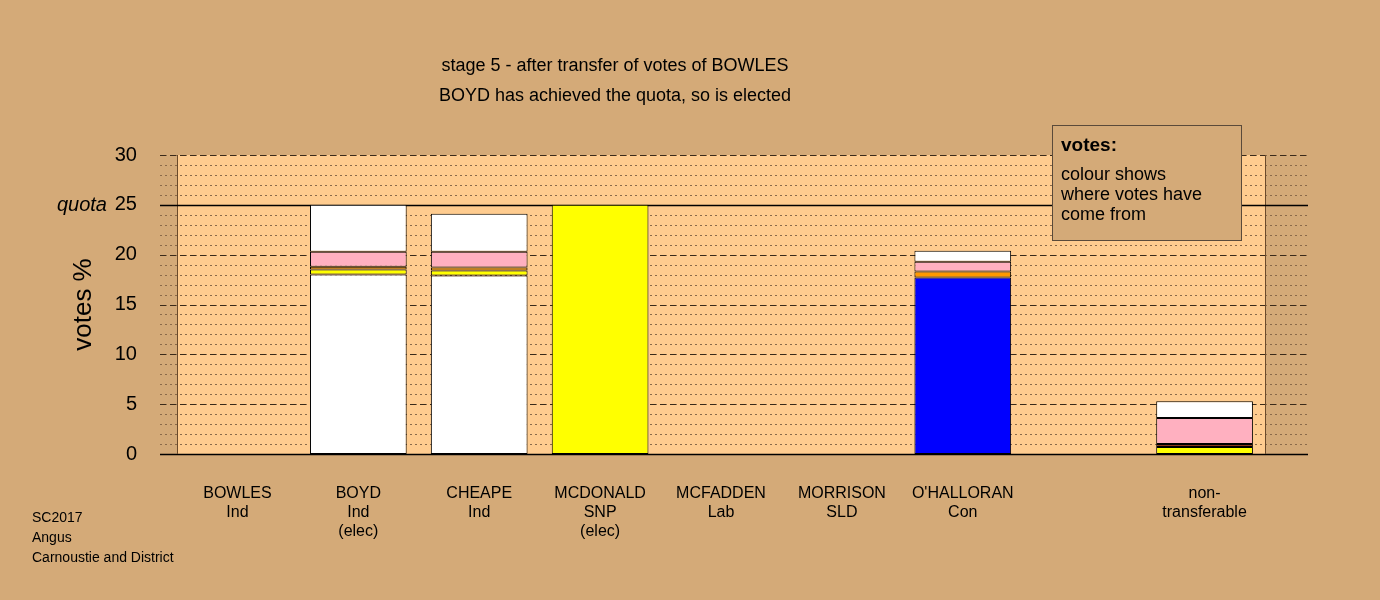 Image resolution: width=1380 pixels, height=600 pixels. Describe the element at coordinates (237, 502) in the screenshot. I see `x-tick-label: BOWLES Ind` at that location.